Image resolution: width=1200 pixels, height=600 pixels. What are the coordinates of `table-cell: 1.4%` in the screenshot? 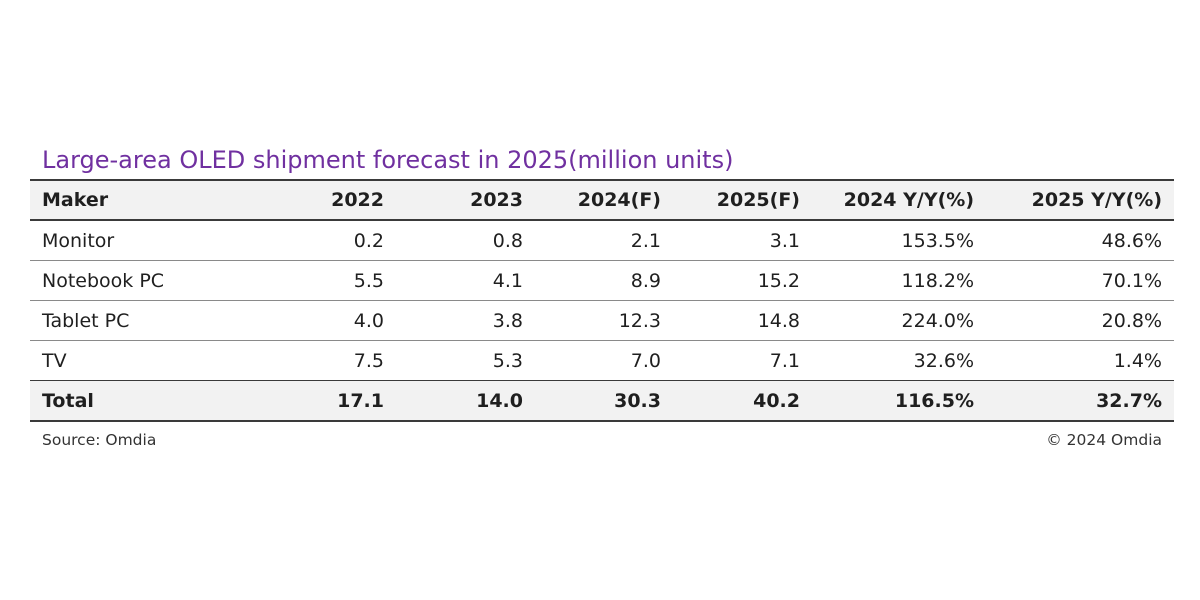 It's located at (1080, 360).